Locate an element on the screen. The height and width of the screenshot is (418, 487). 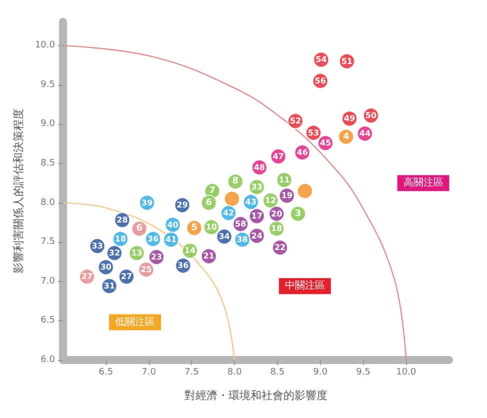
x-tick-label: 8.0 is located at coordinates (234, 373).